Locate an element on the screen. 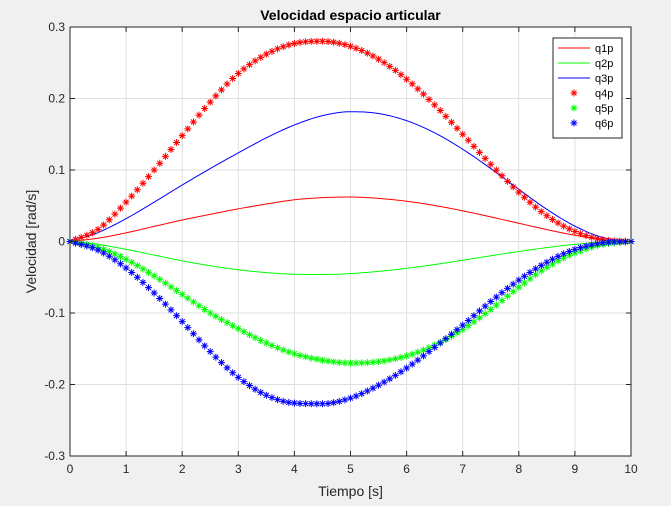 The image size is (671, 506). legend-item-q1p: q1p is located at coordinates (585, 49).